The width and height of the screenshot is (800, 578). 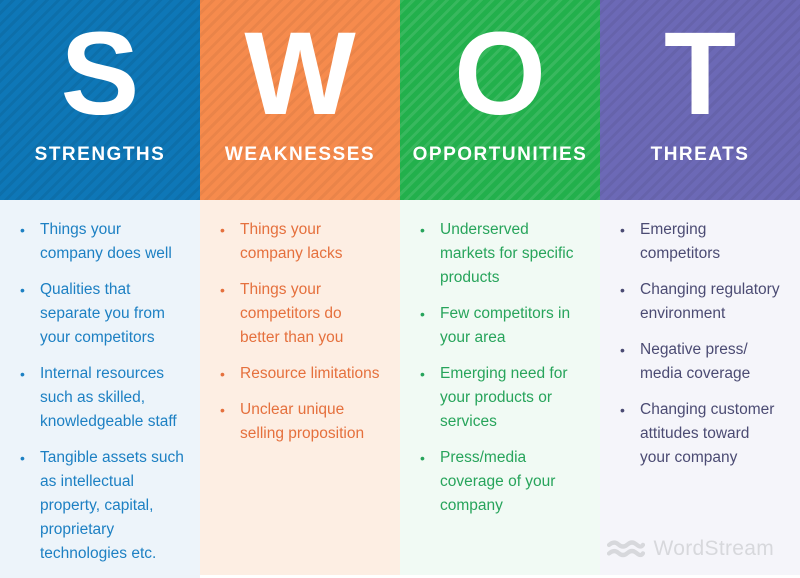 I want to click on list-item-text: Things your company does well, so click(x=106, y=241).